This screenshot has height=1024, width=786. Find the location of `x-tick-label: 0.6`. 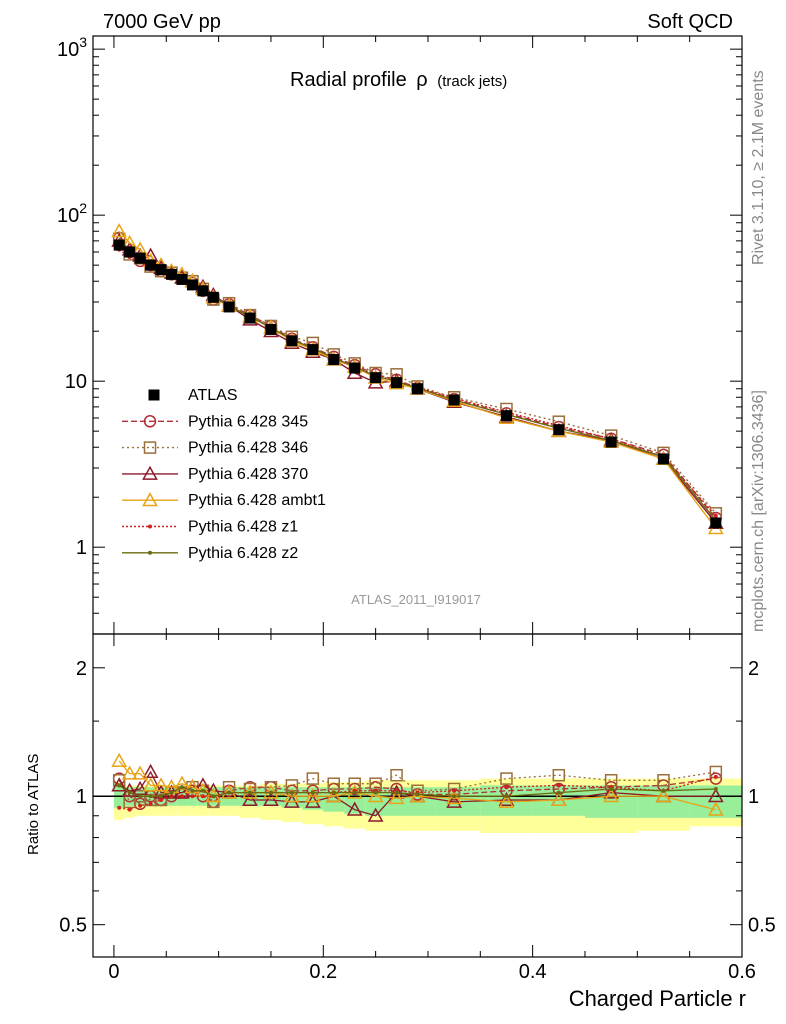

x-tick-label: 0.6 is located at coordinates (742, 972).